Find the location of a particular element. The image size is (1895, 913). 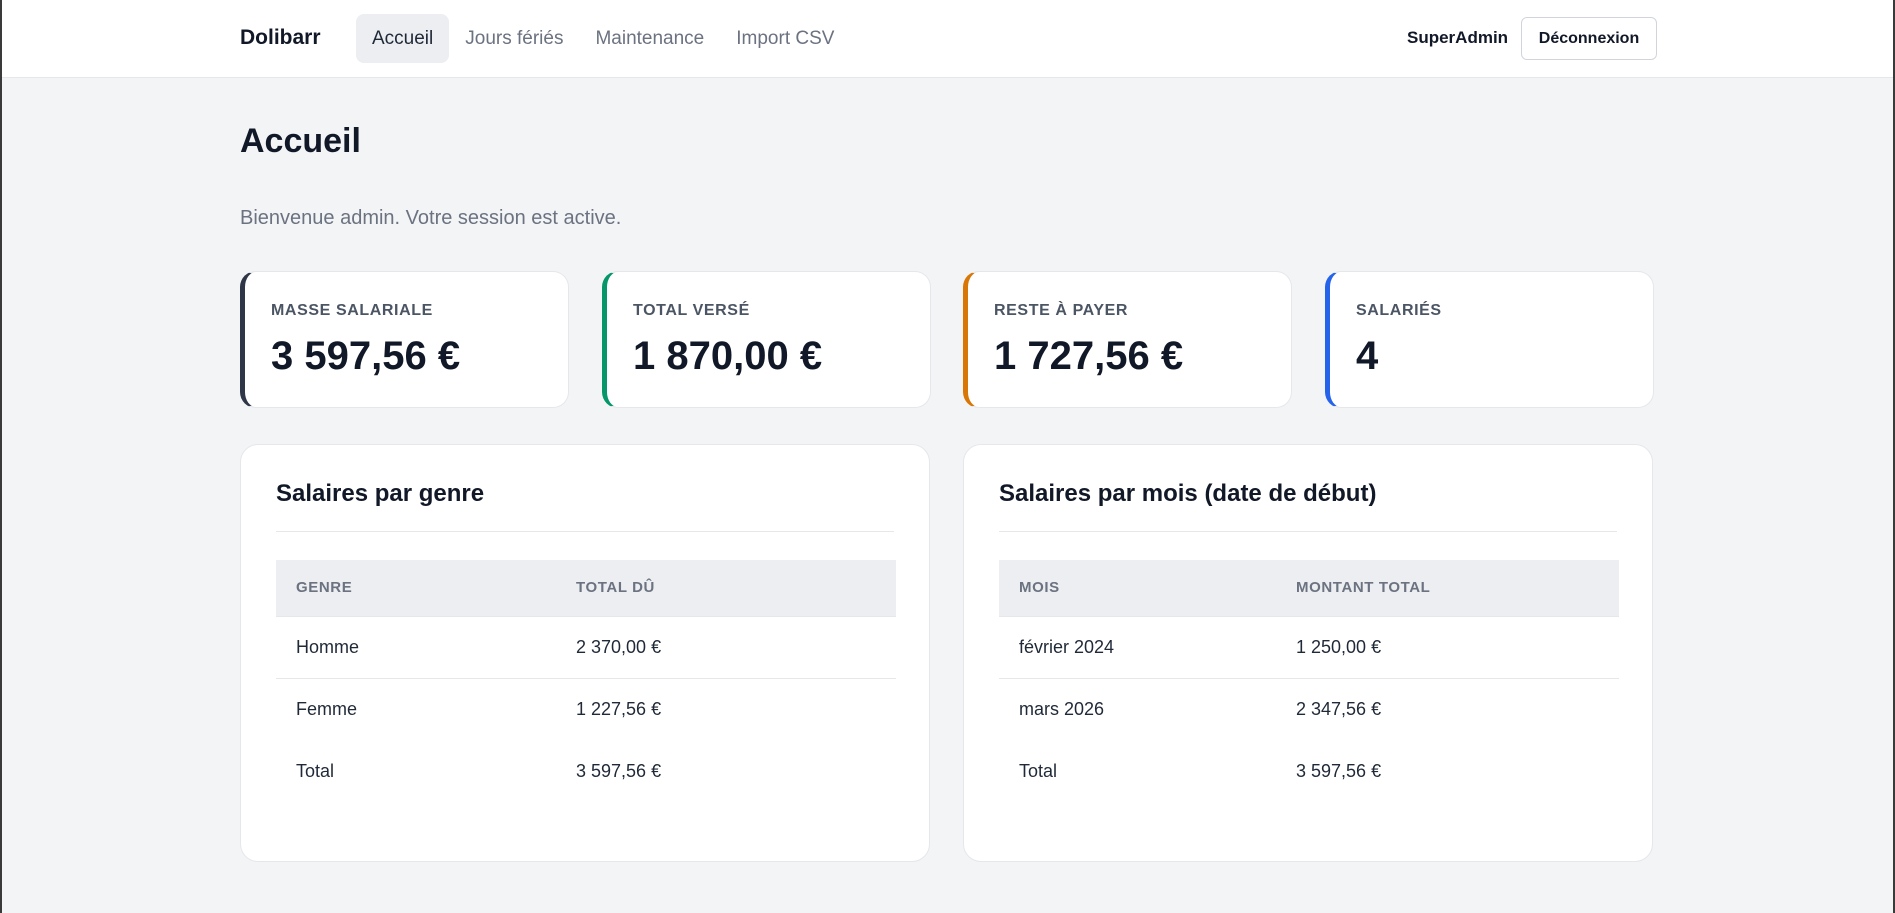

stat-card-reste-a-payer: RESTE À PAYER 1 727,56 € is located at coordinates (1127, 339).